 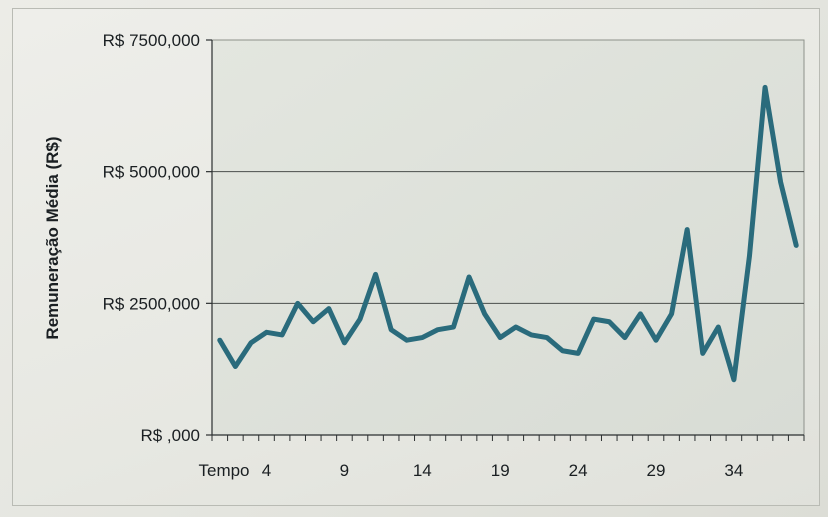 I want to click on x-tick-label: 24, so click(x=578, y=470).